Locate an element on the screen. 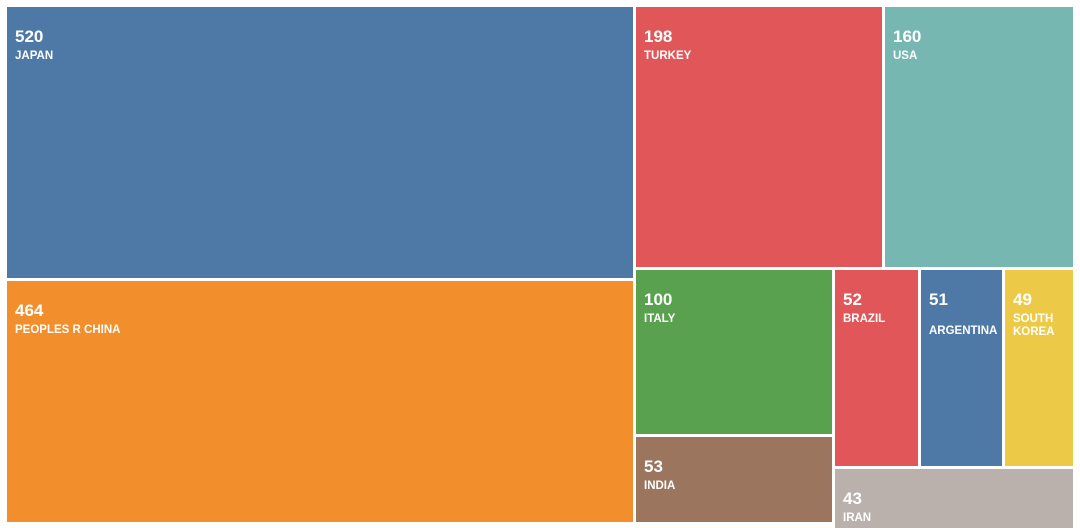  tile-usa: 160 USA is located at coordinates (979, 137).